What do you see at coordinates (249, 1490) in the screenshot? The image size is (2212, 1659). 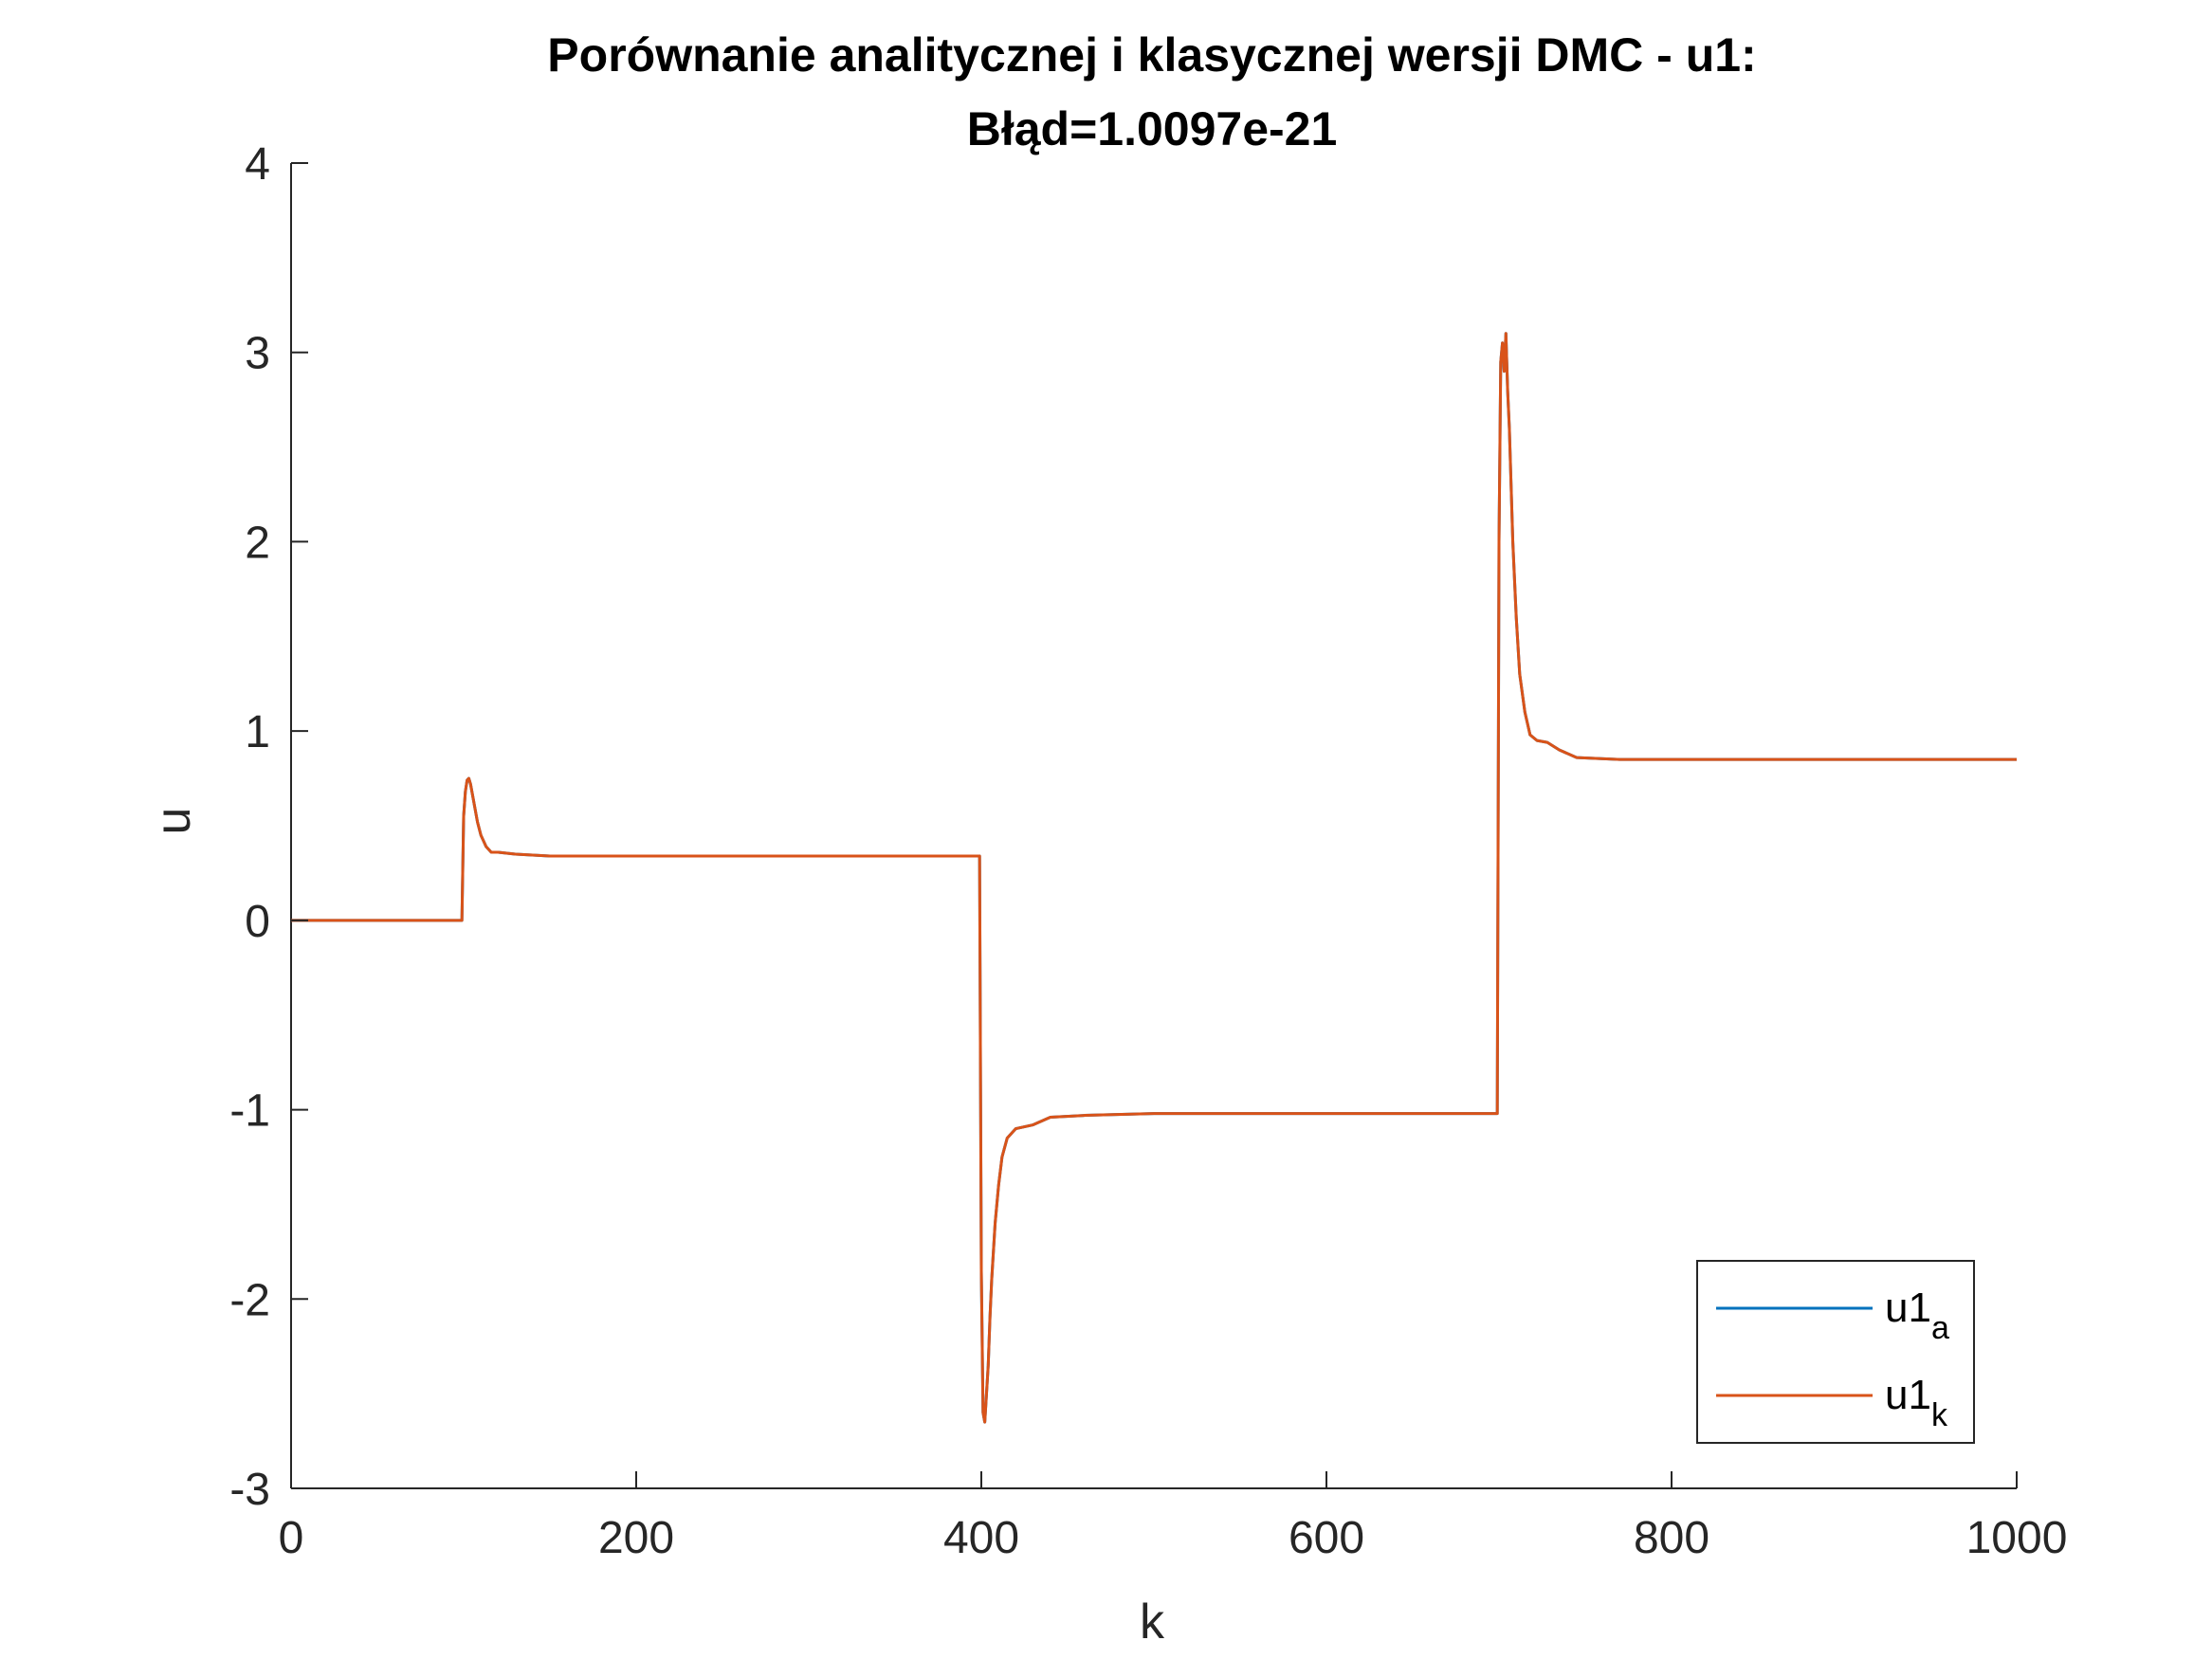 I see `y-tick-label: -3` at bounding box center [249, 1490].